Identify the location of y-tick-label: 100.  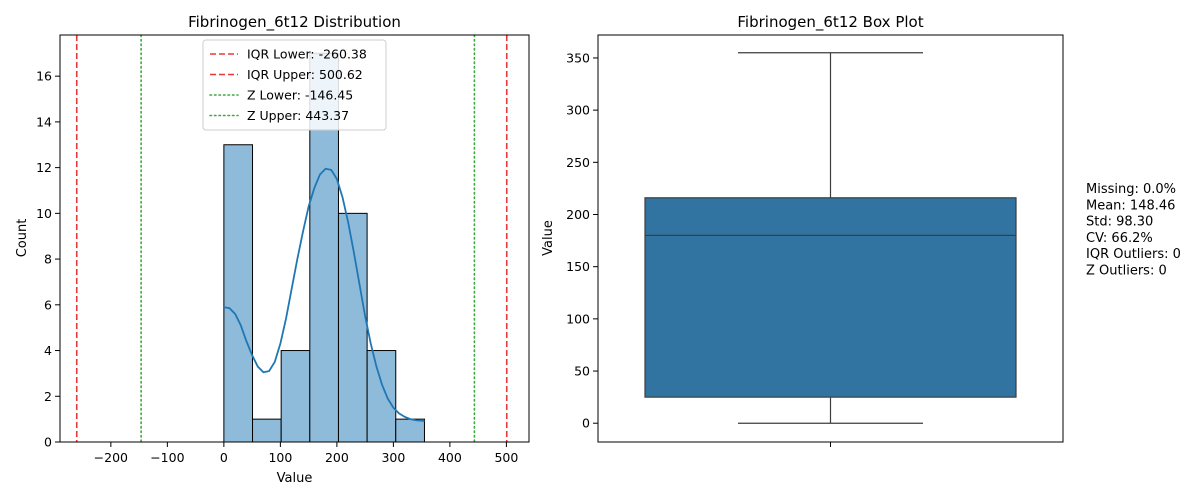
(578, 318).